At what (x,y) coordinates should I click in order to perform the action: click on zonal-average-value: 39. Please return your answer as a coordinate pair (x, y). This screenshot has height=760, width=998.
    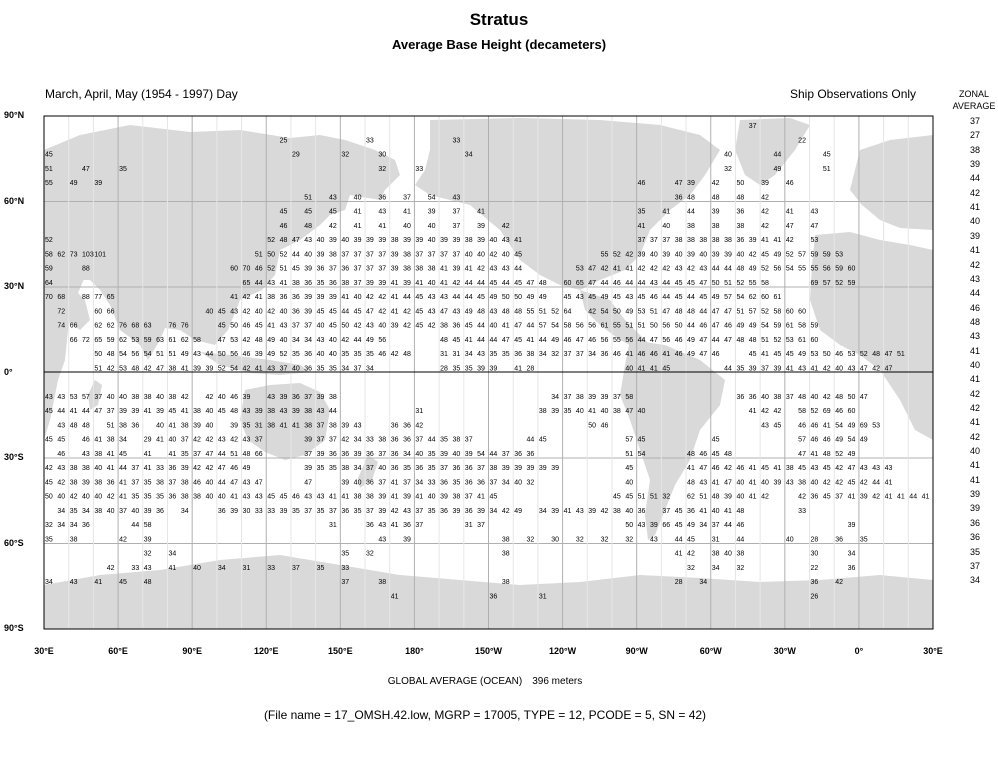
    Looking at the image, I should click on (974, 235).